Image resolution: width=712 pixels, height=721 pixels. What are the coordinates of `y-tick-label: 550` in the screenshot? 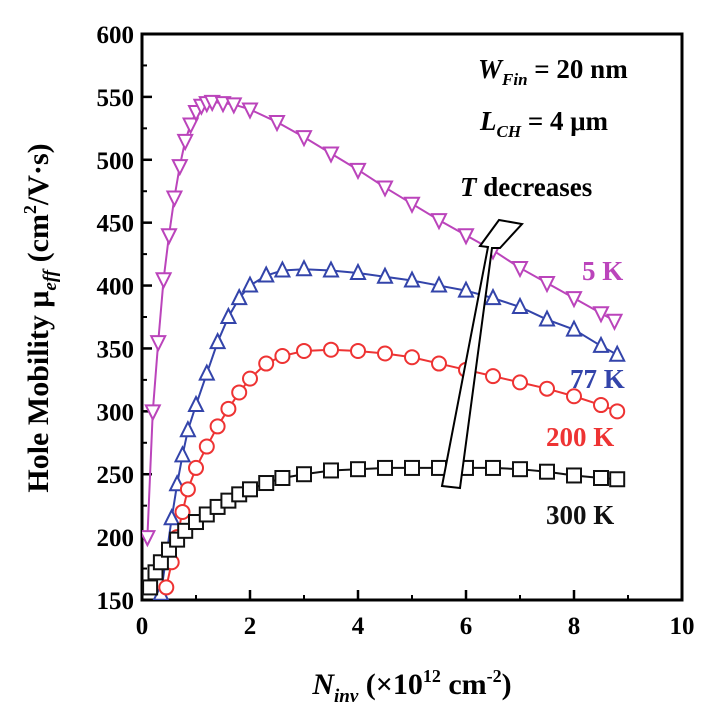 It's located at (116, 98).